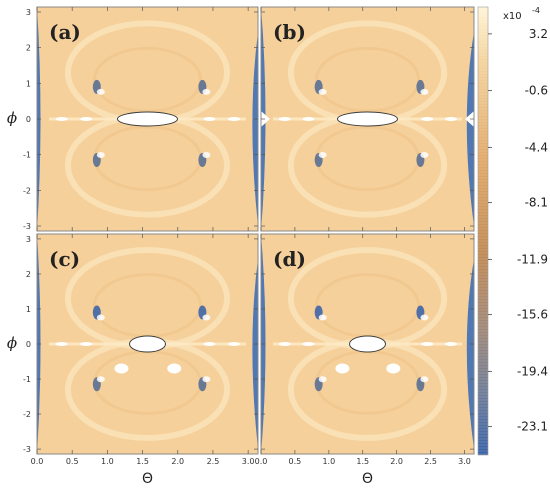 The height and width of the screenshot is (490, 550). What do you see at coordinates (28, 83) in the screenshot?
I see `y-tick-label: 1` at bounding box center [28, 83].